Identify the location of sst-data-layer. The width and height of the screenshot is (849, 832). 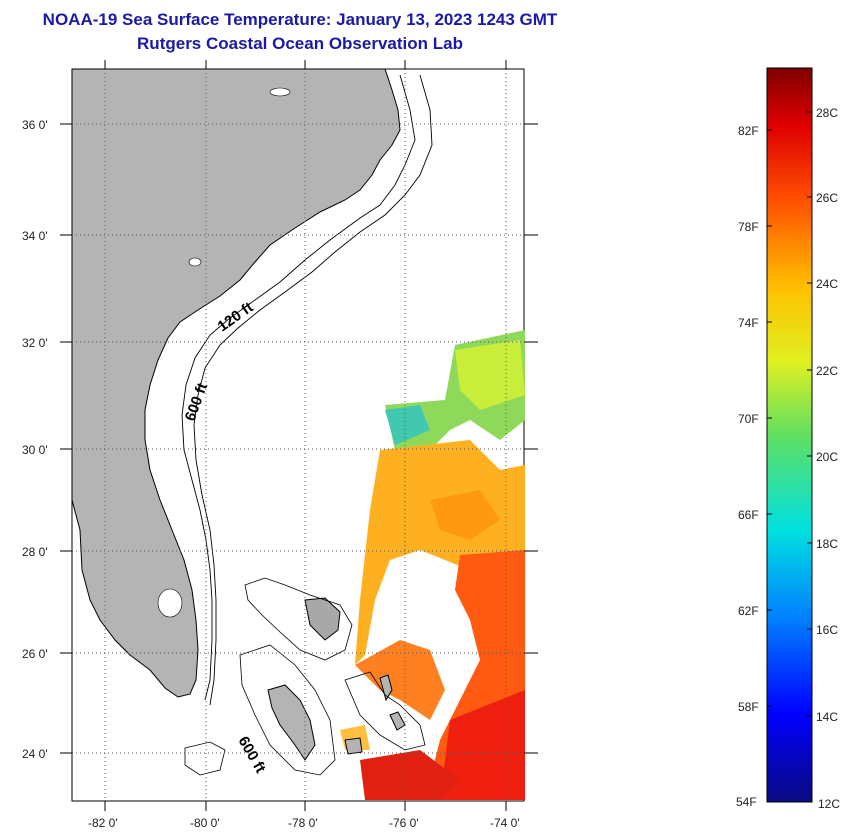
(432, 565).